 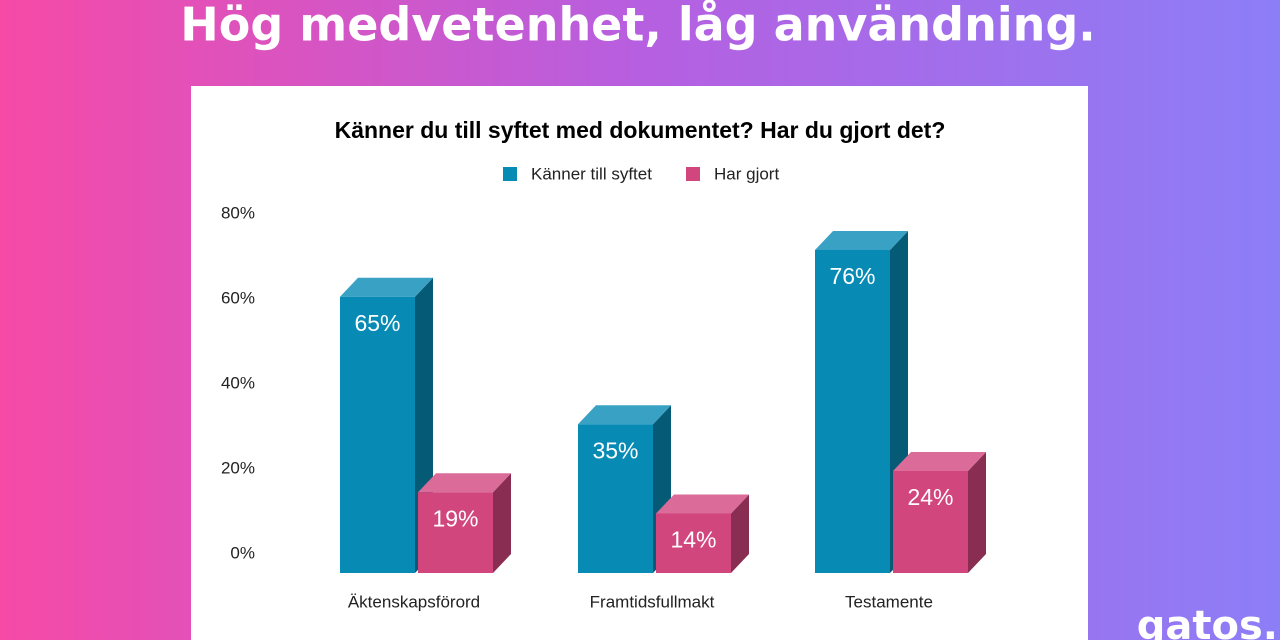 I want to click on value-label: 19%, so click(x=455, y=518).